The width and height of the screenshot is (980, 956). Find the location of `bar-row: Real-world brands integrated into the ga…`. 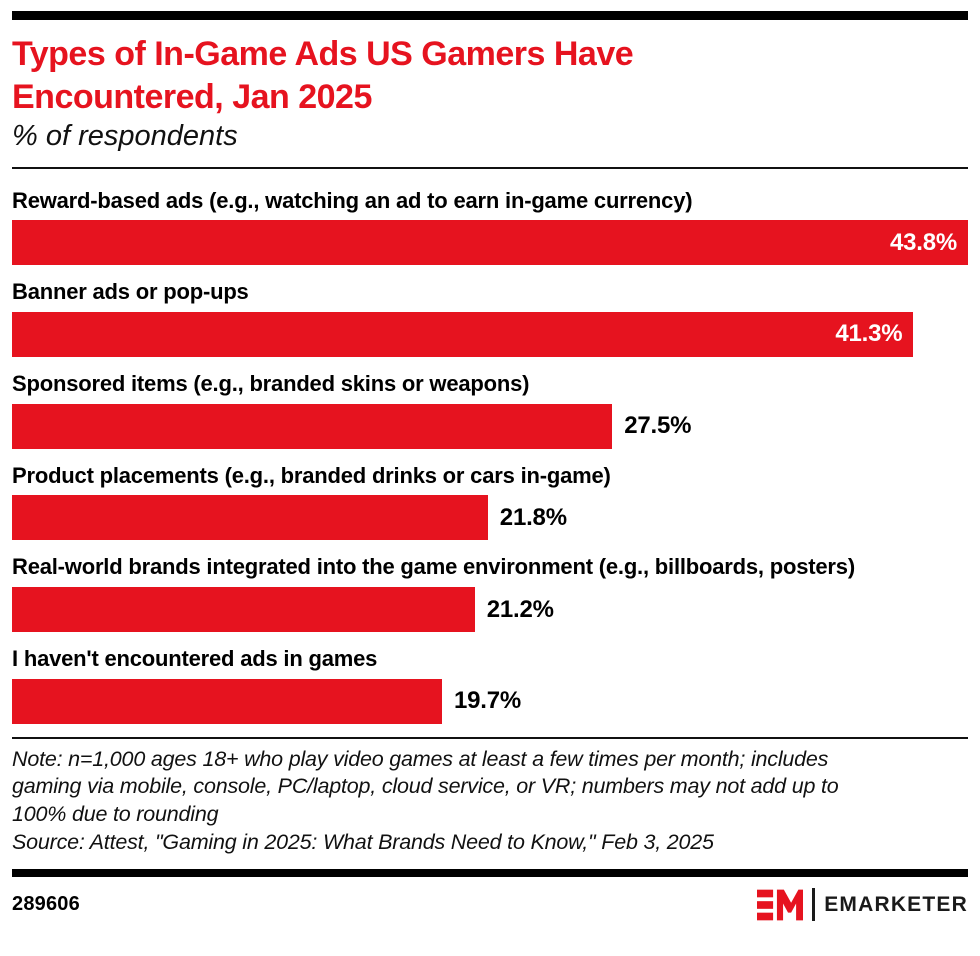

bar-row: Real-world brands integrated into the ga… is located at coordinates (490, 593).